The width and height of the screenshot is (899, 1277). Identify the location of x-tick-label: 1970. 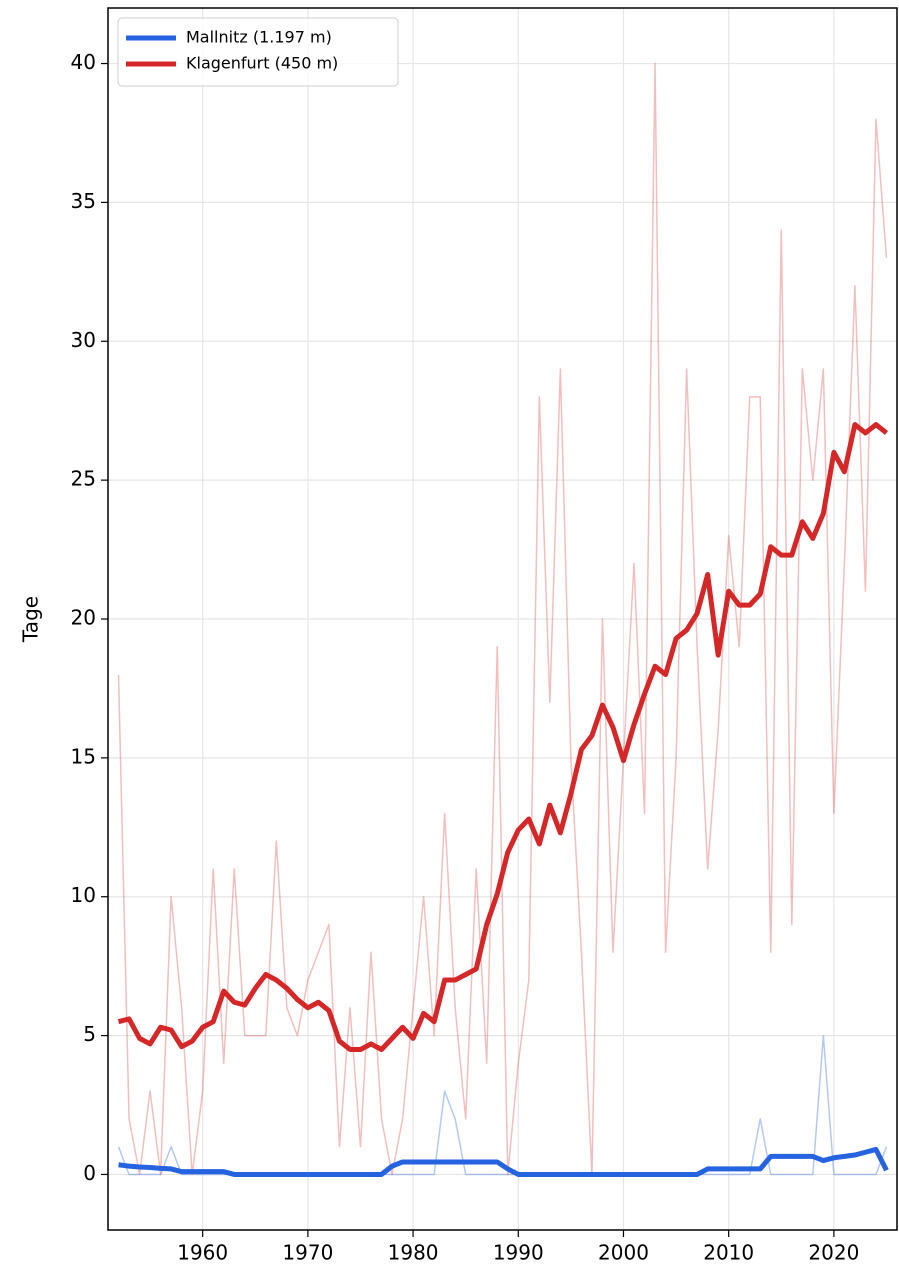
(307, 1253).